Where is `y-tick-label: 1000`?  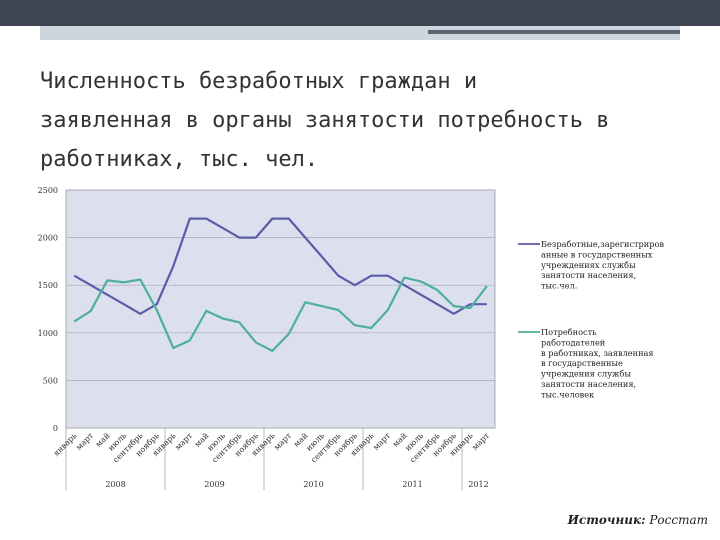 y-tick-label: 1000 is located at coordinates (48, 333).